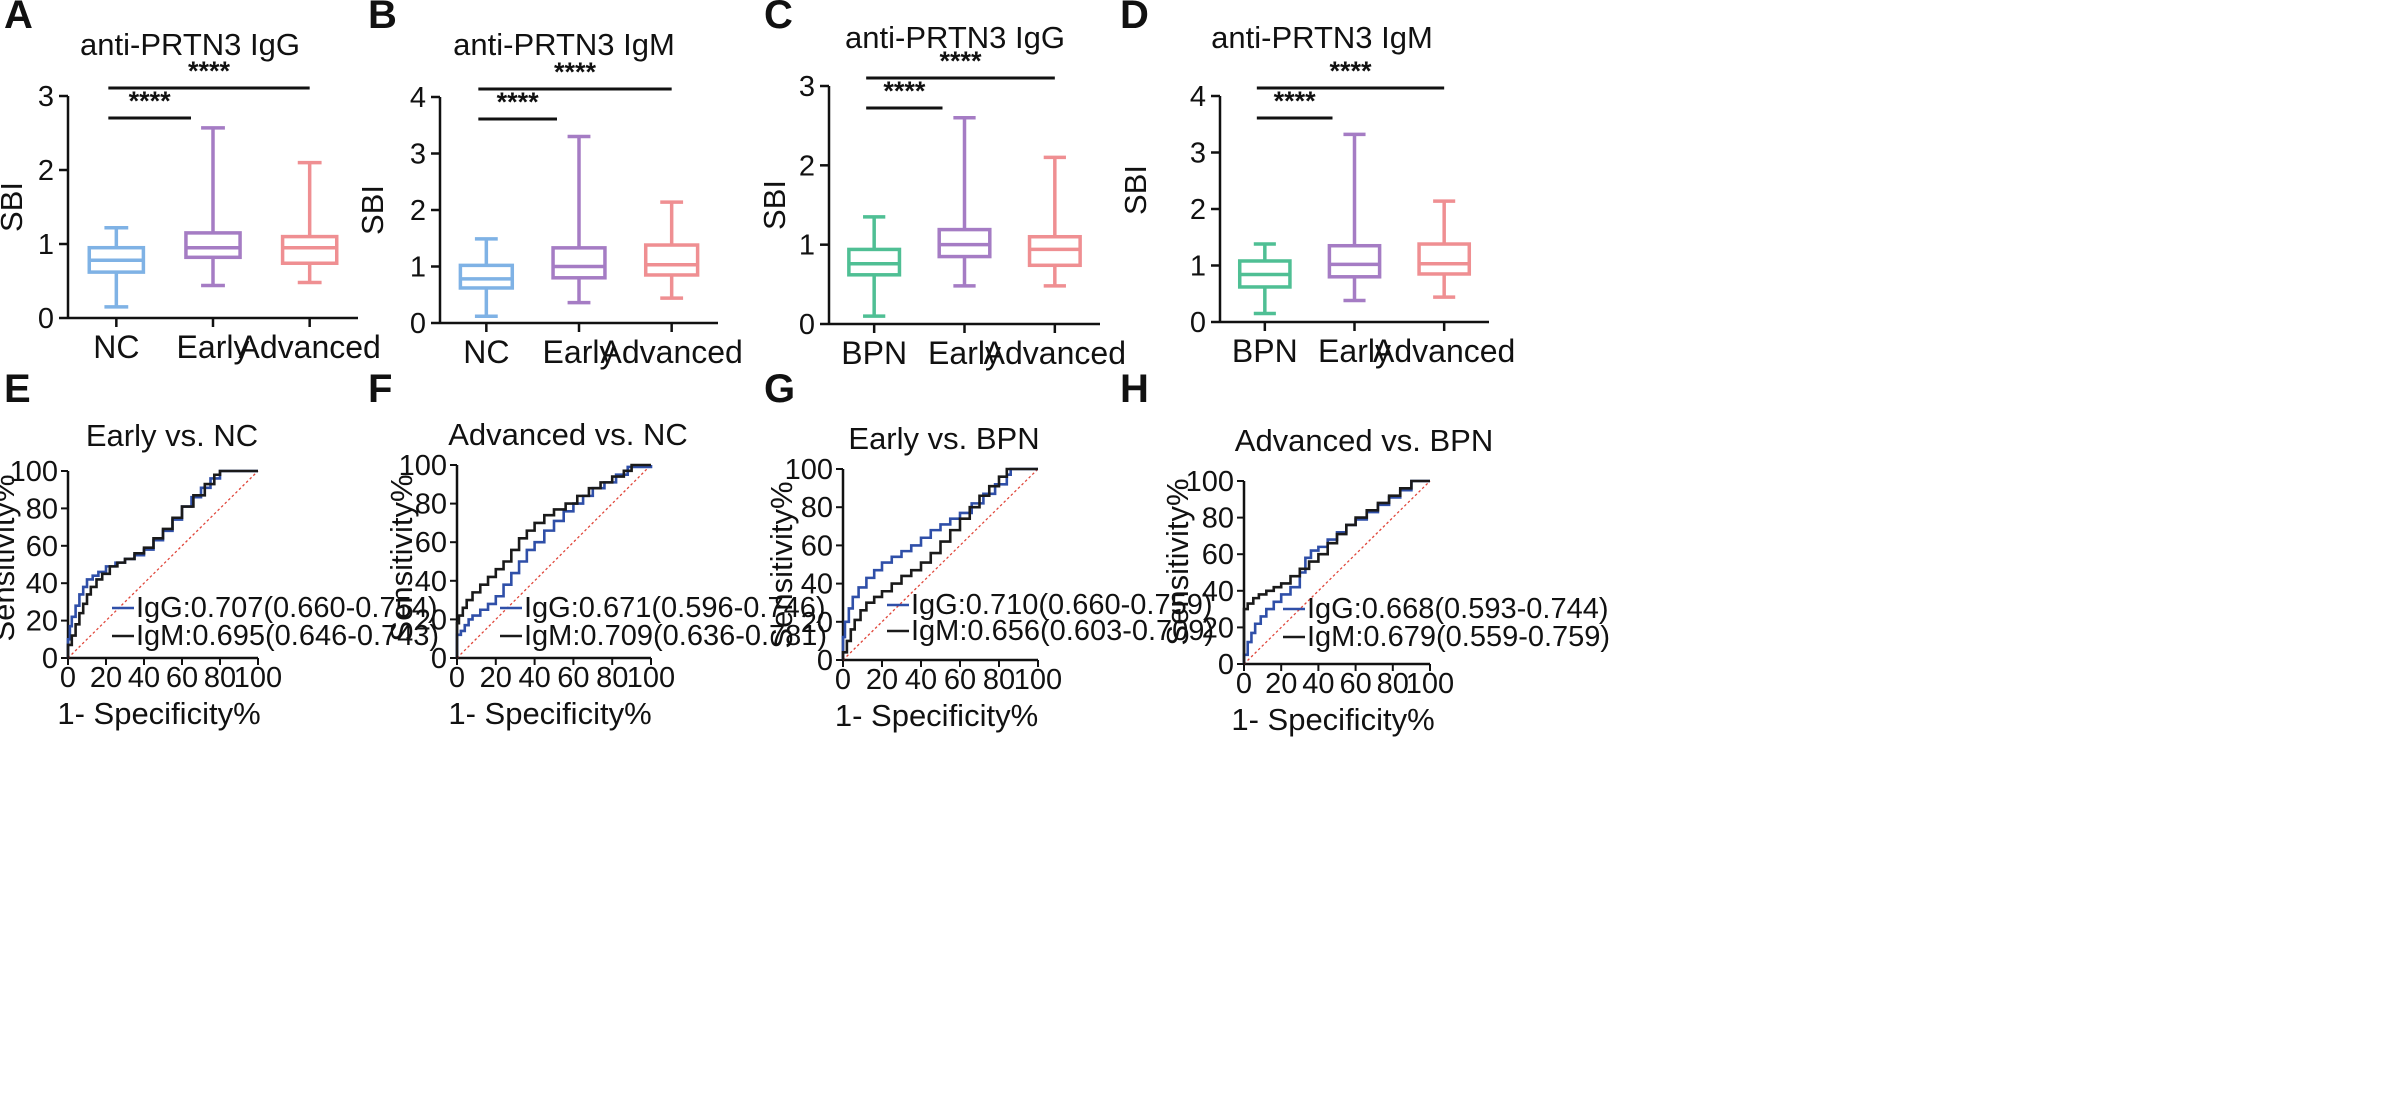 This screenshot has width=2396, height=1106. I want to click on y-tick-label-H: 100, so click(1210, 482).